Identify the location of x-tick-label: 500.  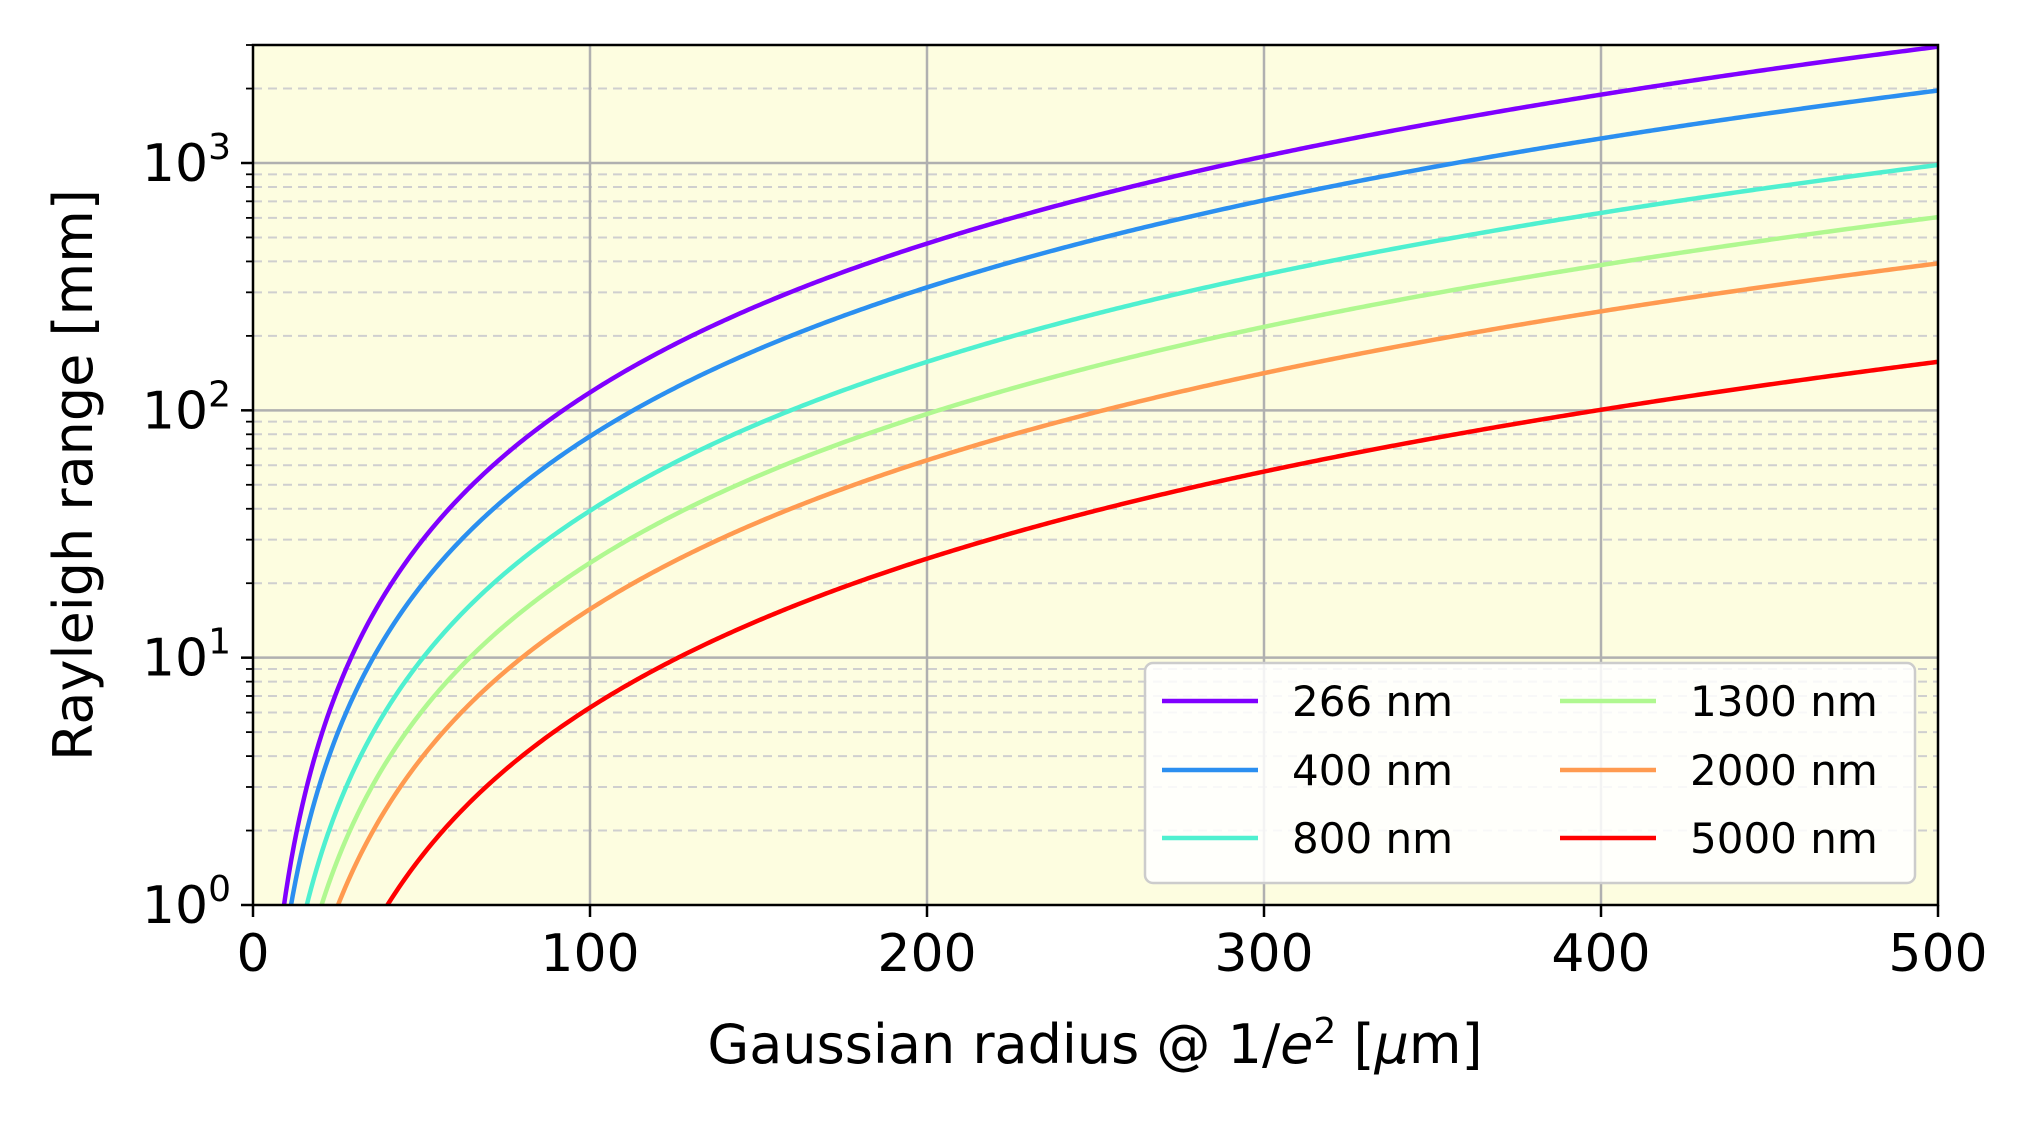
(1937, 954).